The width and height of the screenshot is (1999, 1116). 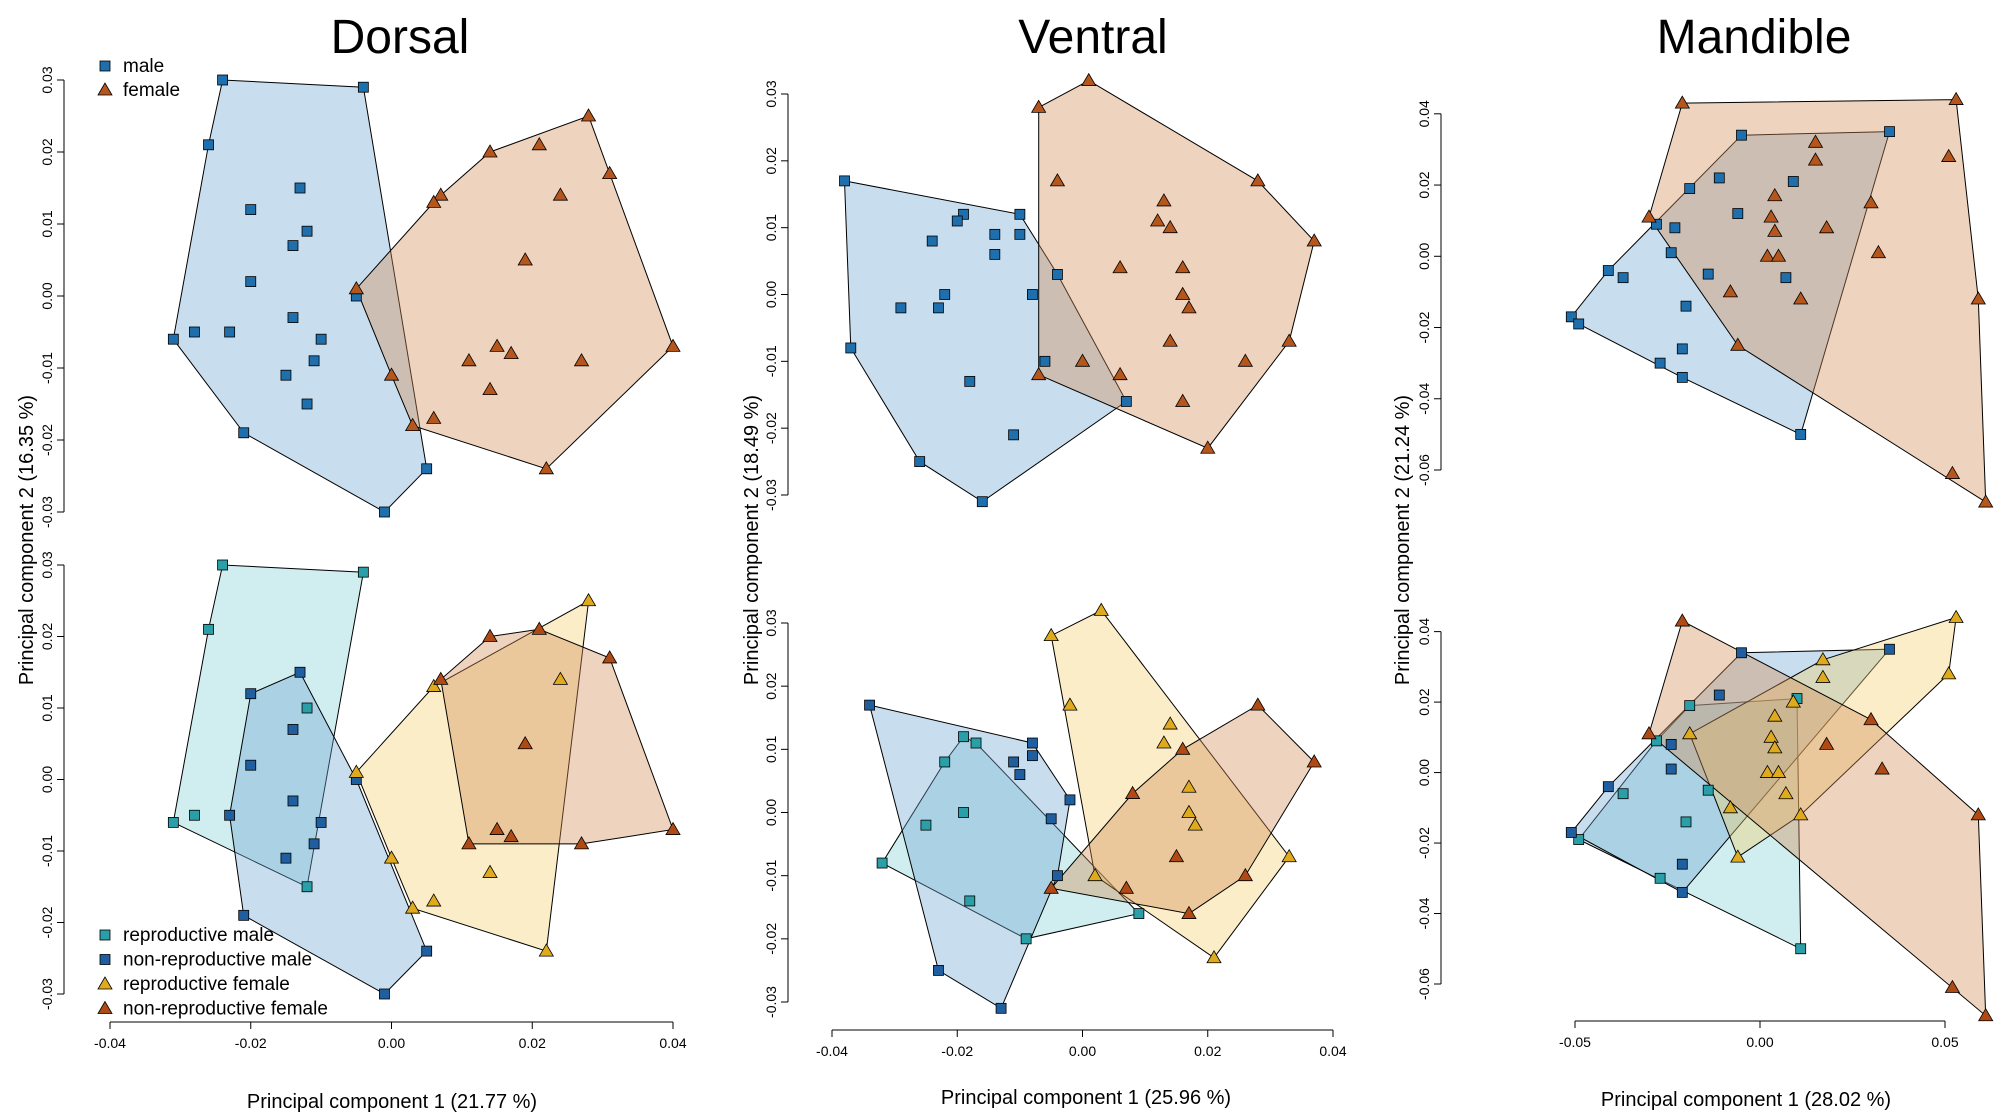 What do you see at coordinates (1092, 37) in the screenshot?
I see `chart-title: Ventral` at bounding box center [1092, 37].